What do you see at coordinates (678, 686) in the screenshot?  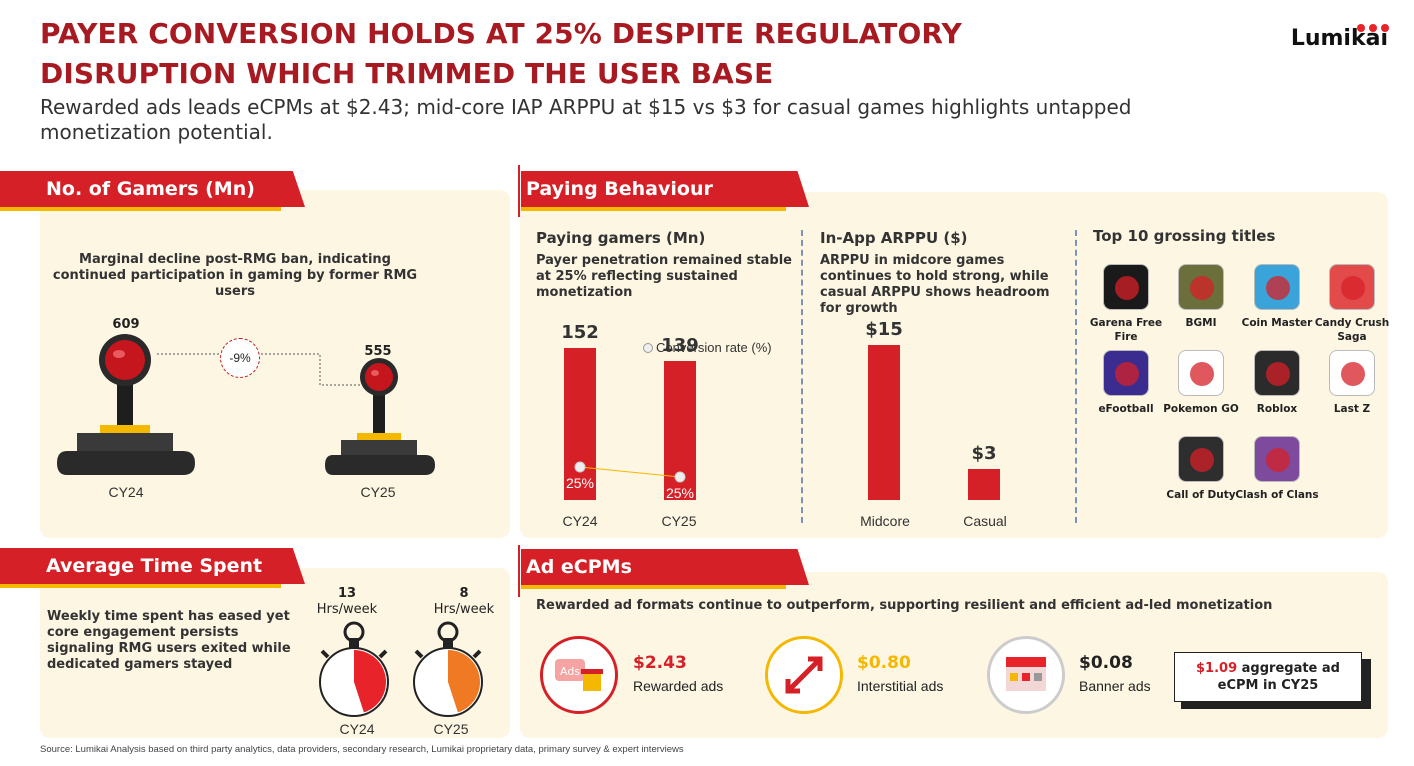 I see `rewarded-ads-label: Rewarded ads` at bounding box center [678, 686].